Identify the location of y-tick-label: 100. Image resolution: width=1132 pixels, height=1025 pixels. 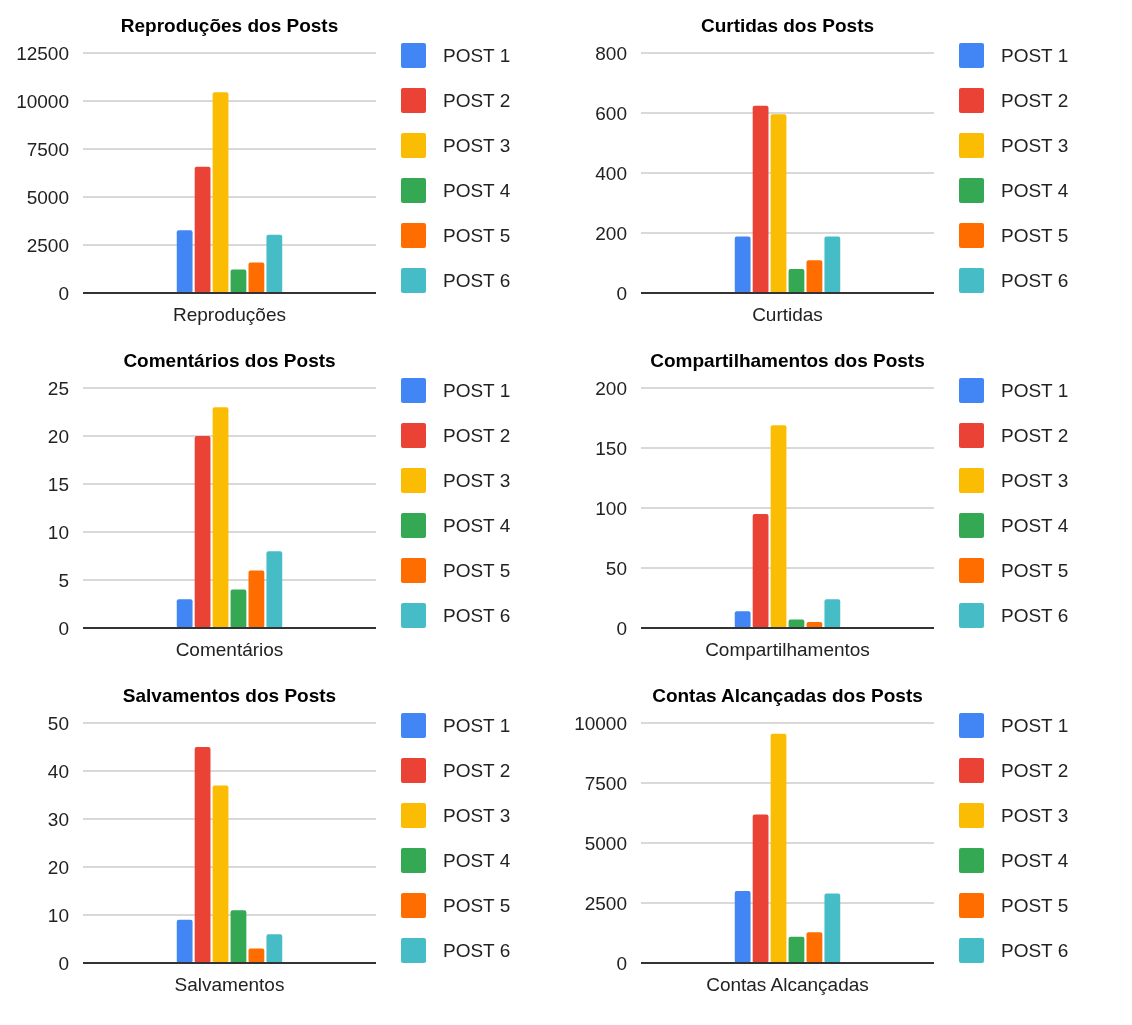
(611, 508).